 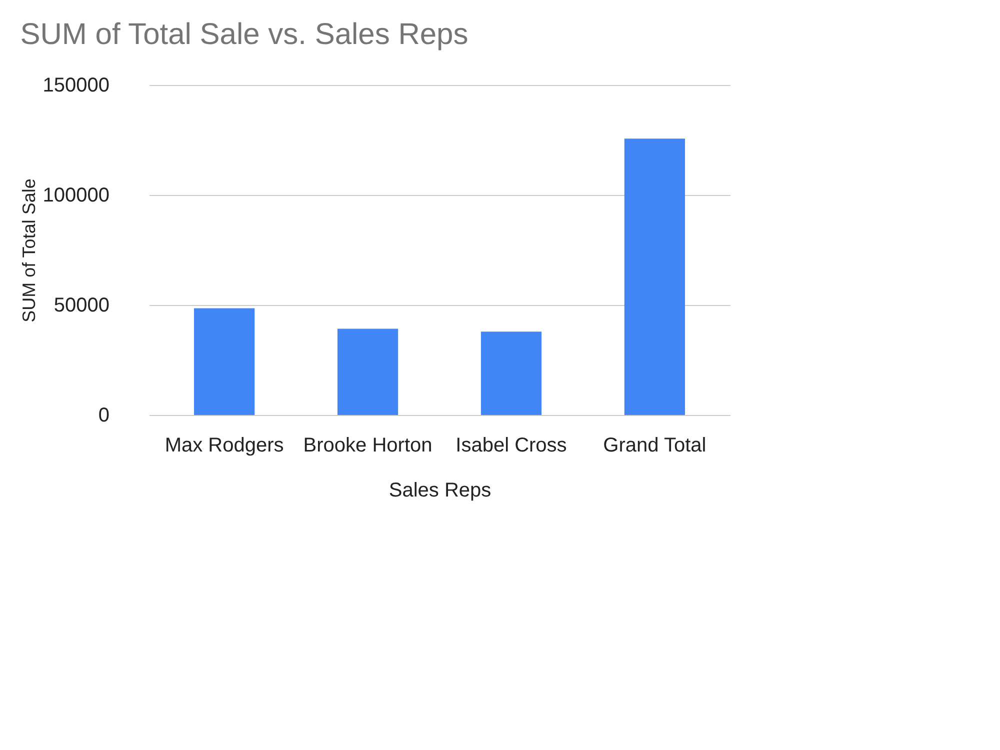 What do you see at coordinates (224, 445) in the screenshot?
I see `x-tick-label: Max Rodgers` at bounding box center [224, 445].